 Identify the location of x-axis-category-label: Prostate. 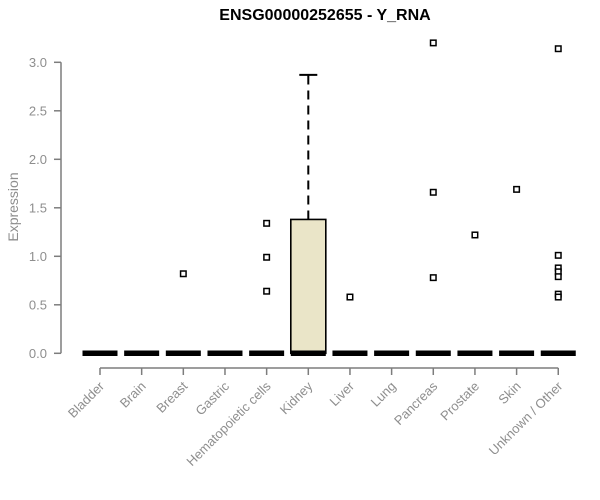
(459, 401).